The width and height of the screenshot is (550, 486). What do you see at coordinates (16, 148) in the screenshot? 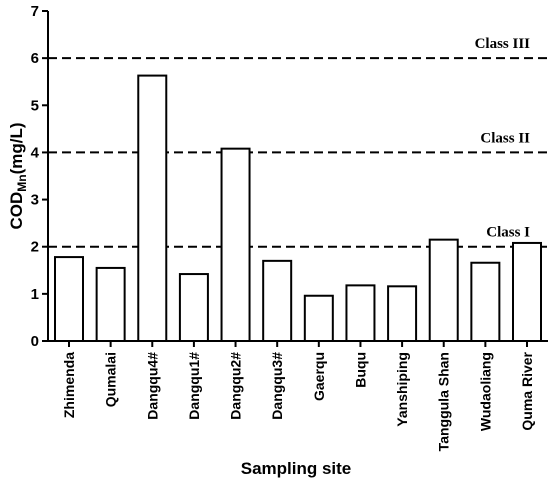
I see `y-axis-title-rest: (mg/L)` at bounding box center [16, 148].